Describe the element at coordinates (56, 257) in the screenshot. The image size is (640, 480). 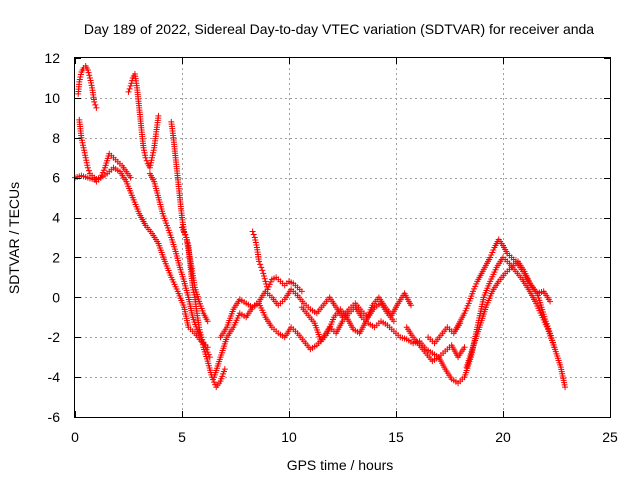
I see `y-tick-label: 2` at that location.